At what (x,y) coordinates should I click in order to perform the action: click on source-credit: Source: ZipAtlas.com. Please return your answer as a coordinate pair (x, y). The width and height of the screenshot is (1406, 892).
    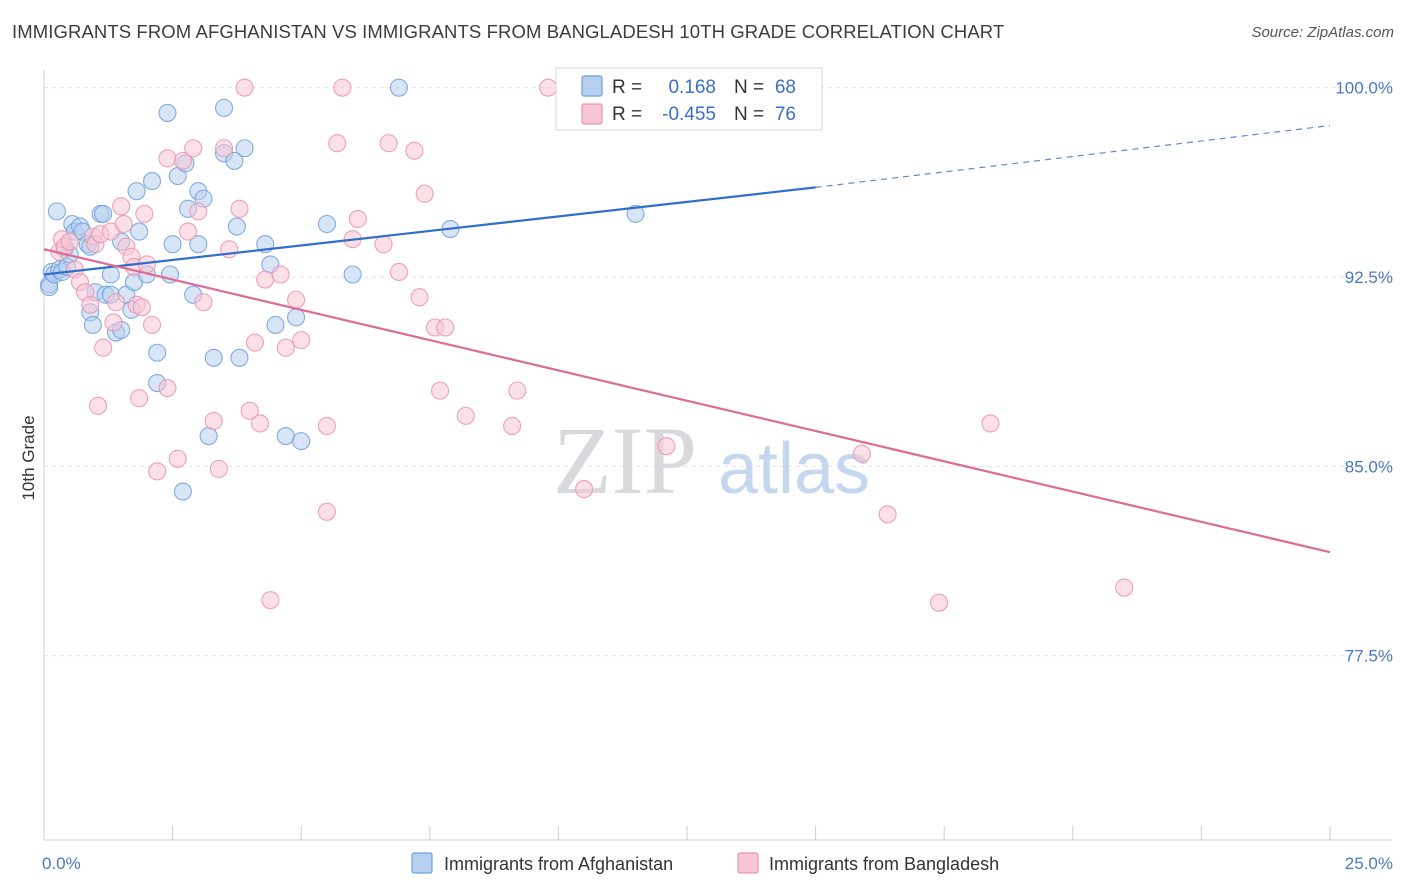
    Looking at the image, I should click on (1322, 32).